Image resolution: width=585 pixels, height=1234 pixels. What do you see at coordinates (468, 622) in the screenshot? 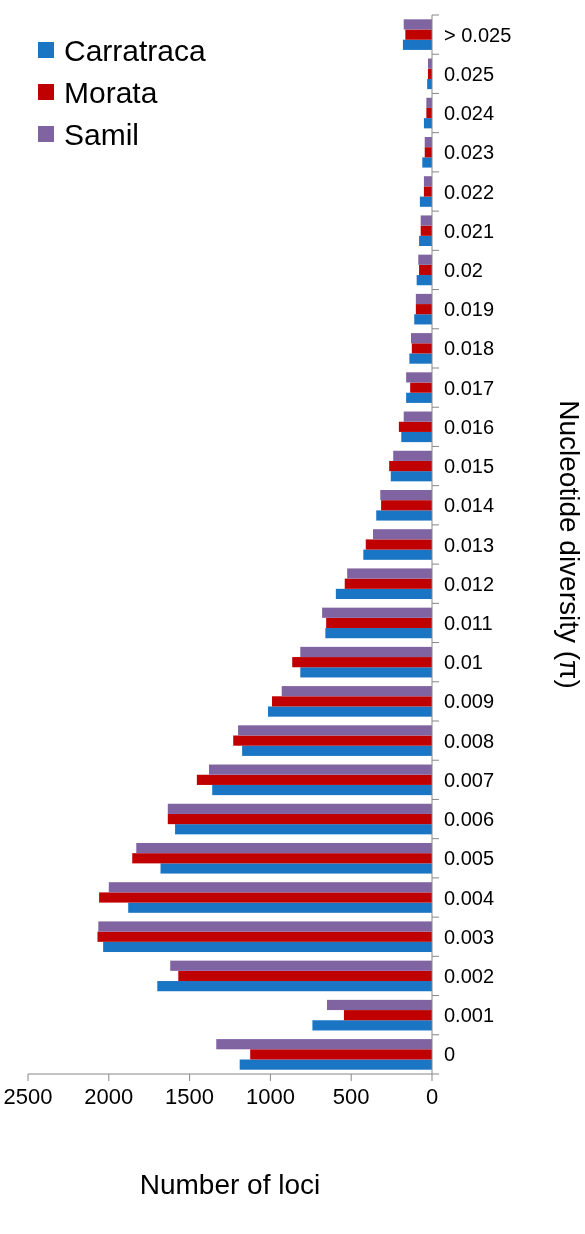
I see `y-tick-label: 0.011` at bounding box center [468, 622].